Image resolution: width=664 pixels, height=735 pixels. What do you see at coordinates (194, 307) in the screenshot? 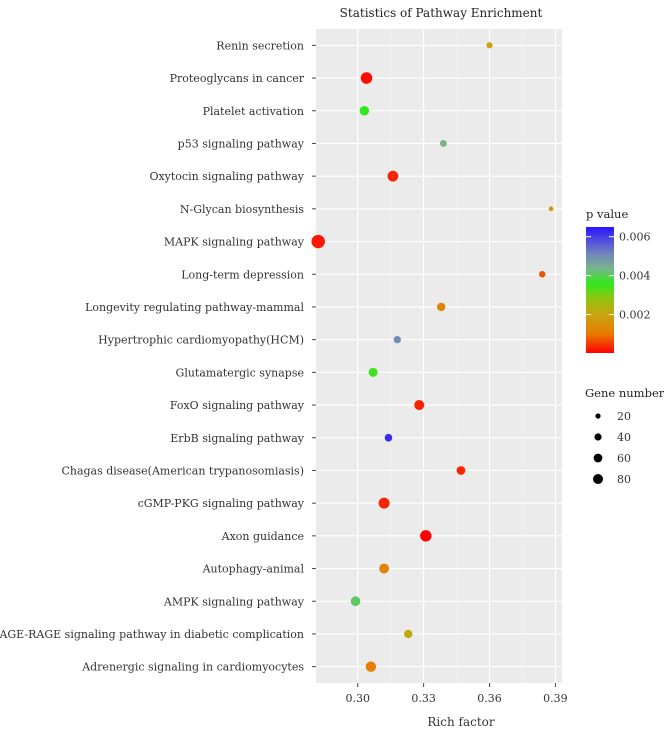
I see `pathway-label: Longevity regulating pathway-mammal` at bounding box center [194, 307].